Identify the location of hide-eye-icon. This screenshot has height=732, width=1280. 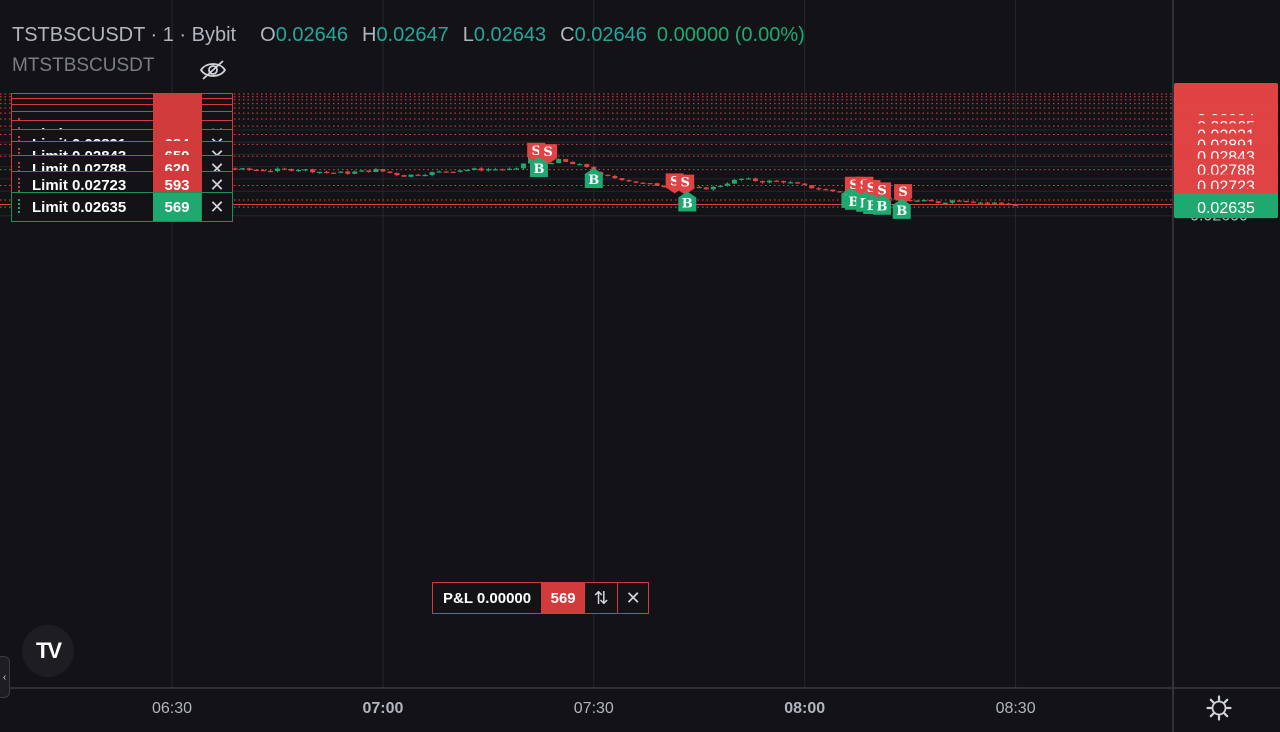
(213, 70).